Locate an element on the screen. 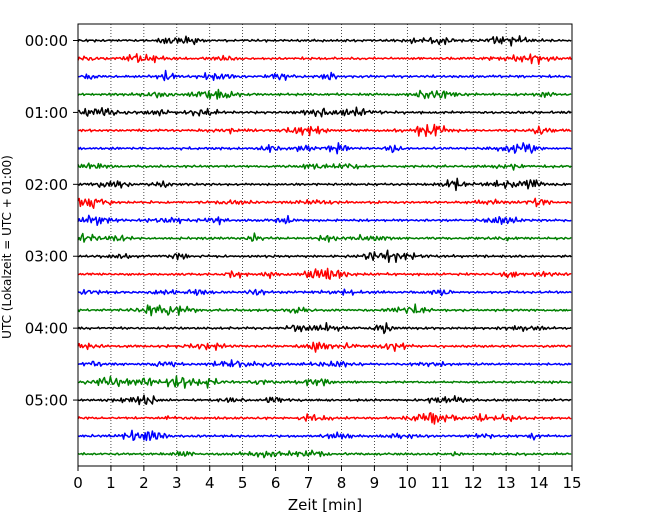 The width and height of the screenshot is (650, 520). x-tick-label-11: 11 is located at coordinates (440, 483).